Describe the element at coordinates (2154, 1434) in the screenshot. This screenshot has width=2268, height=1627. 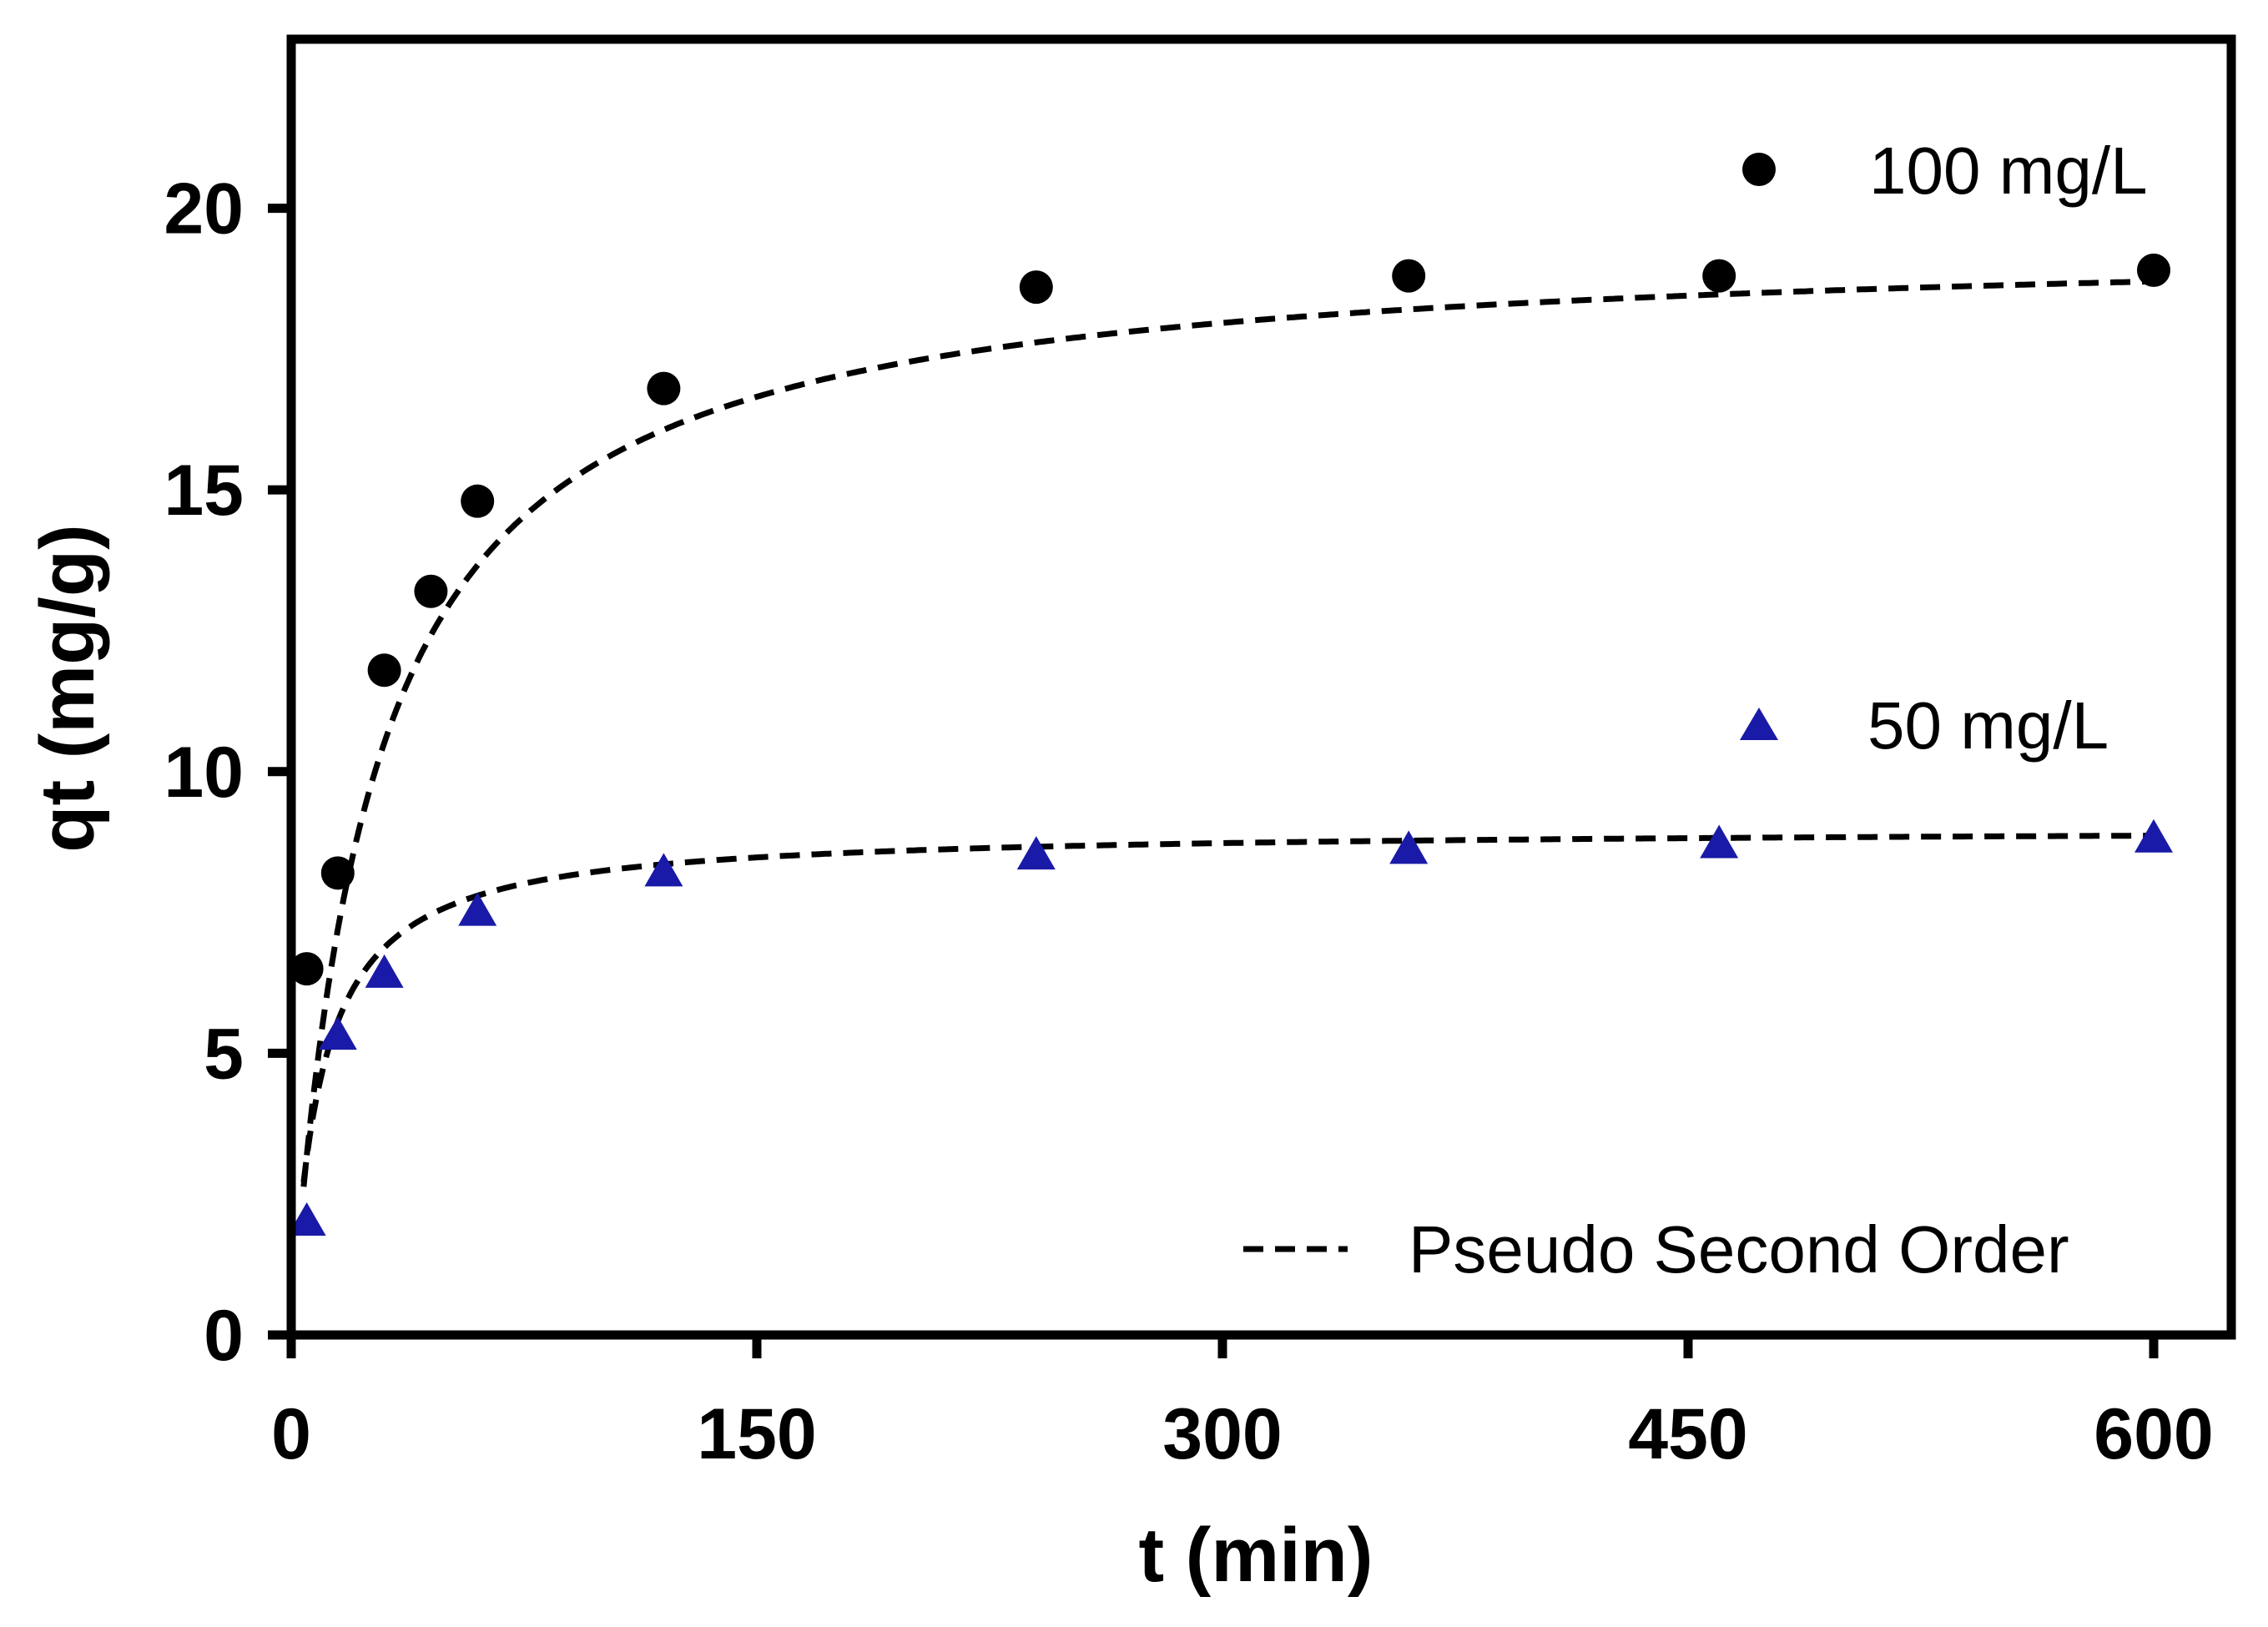
I see `x-tick-label-600: 600` at that location.